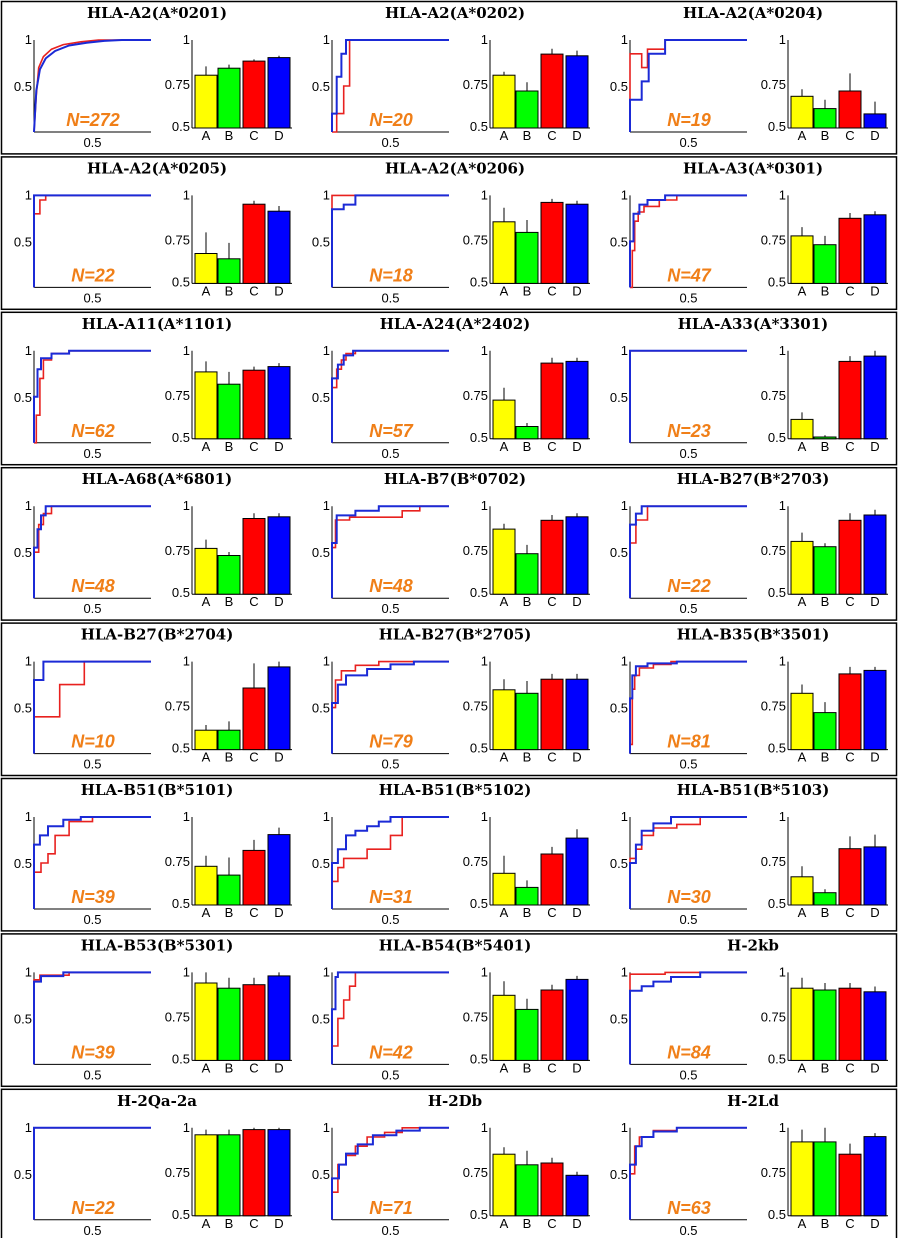  Describe the element at coordinates (455, 635) in the screenshot. I see `panel-title: HLA-B27(B*2705)` at that location.